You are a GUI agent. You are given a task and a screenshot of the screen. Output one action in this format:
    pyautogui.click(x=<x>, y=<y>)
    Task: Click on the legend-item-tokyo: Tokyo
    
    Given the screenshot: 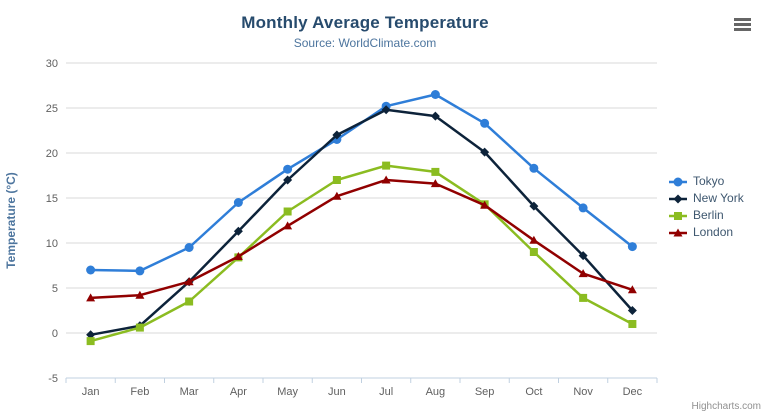 What is the action you would take?
    pyautogui.click(x=718, y=181)
    